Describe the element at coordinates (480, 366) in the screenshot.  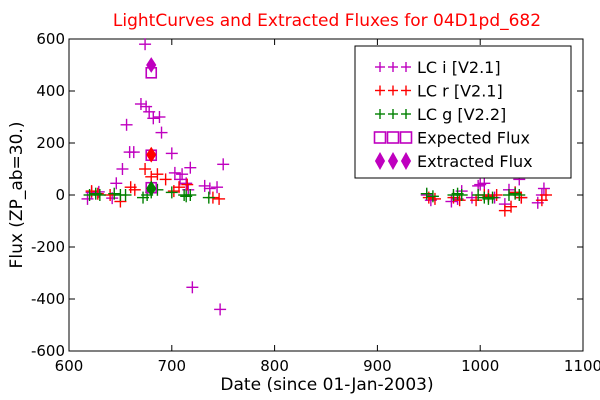
I see `x-tick-label: 1000` at that location.